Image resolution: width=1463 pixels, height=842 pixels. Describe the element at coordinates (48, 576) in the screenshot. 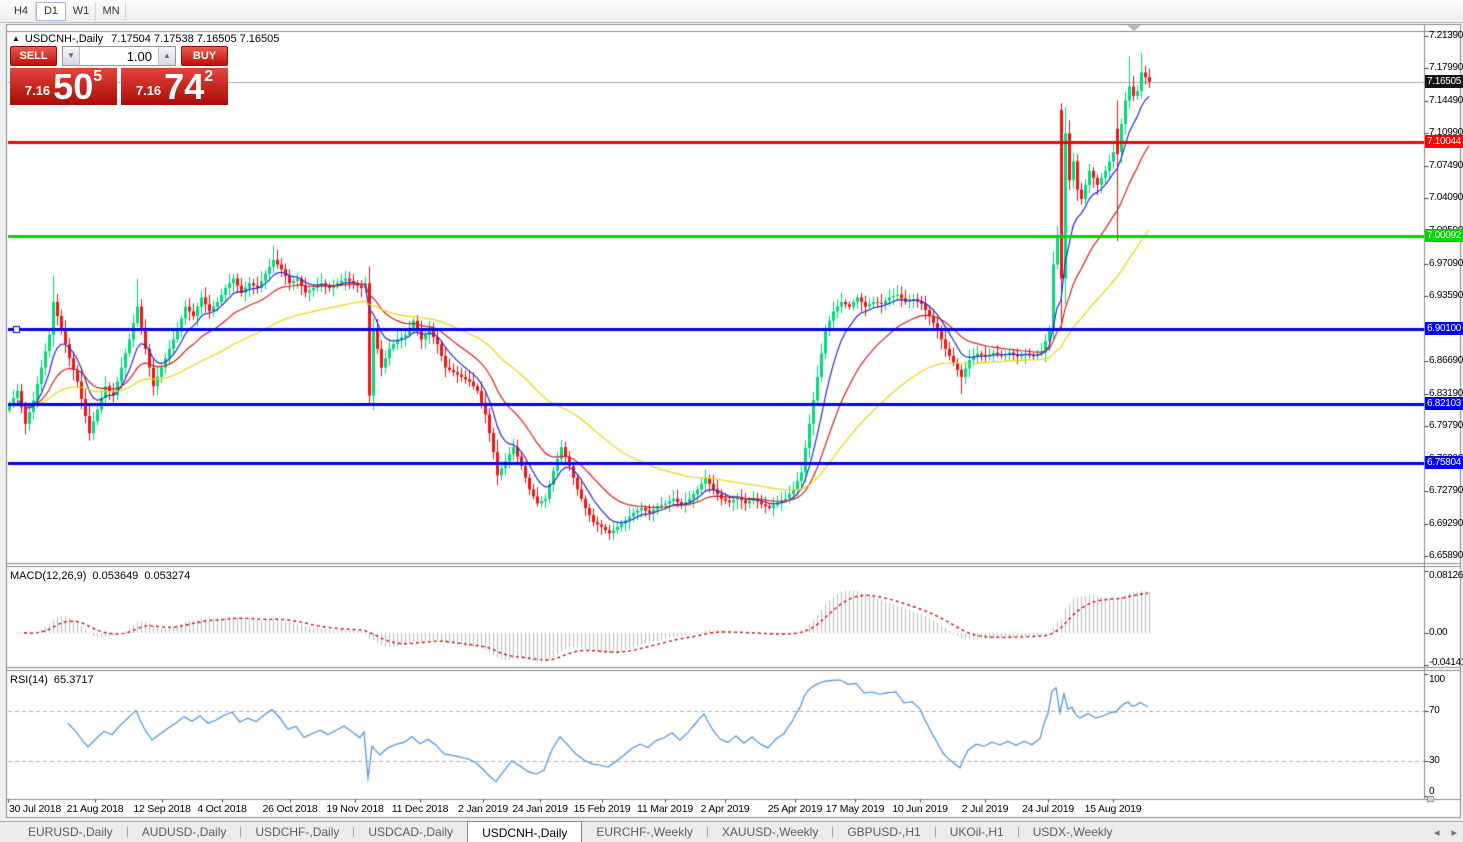

I see `macd-label: MACD(12,26,9)` at that location.